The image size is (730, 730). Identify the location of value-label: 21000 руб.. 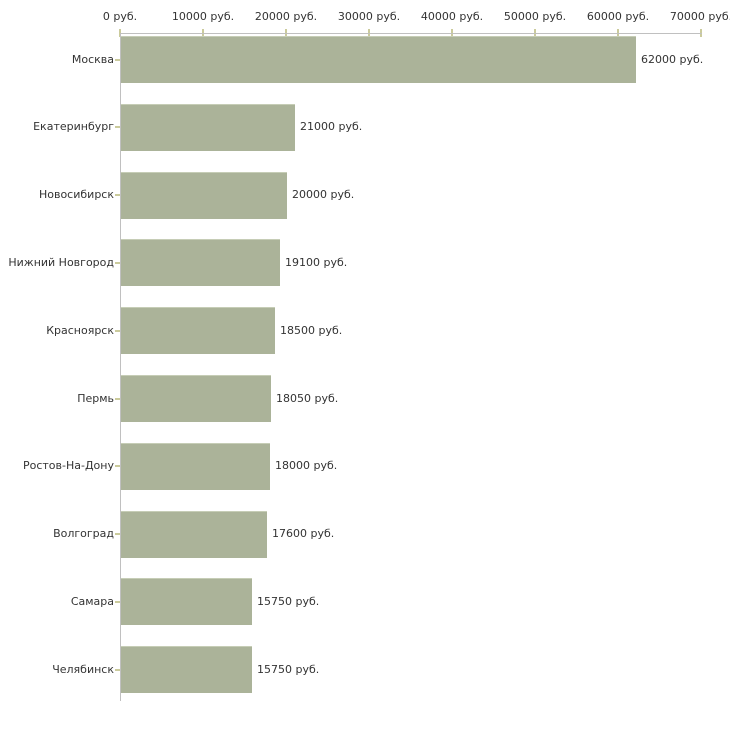
(331, 127).